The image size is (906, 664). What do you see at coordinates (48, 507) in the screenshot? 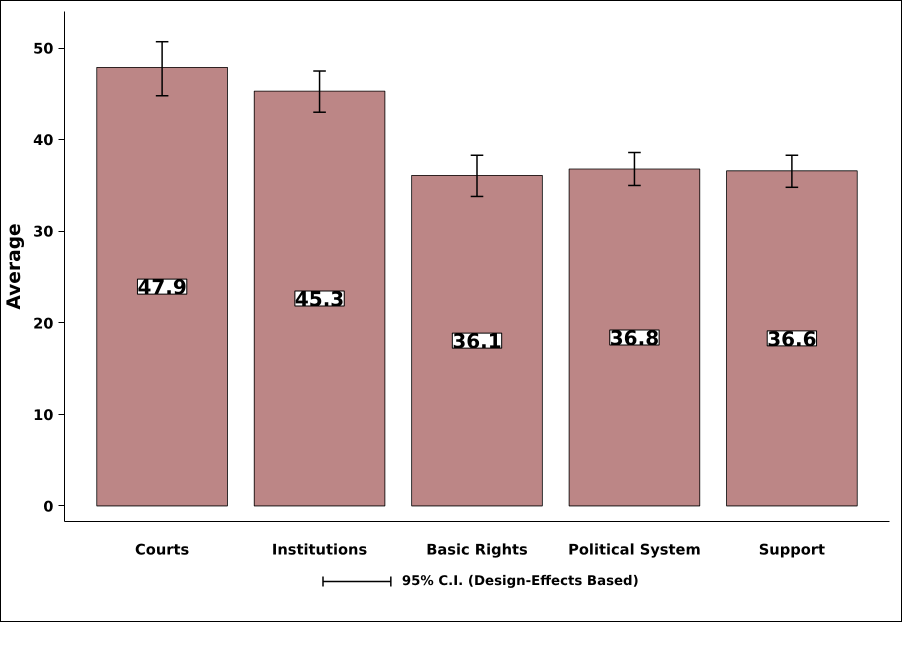
I see `y-tick-label: 0` at bounding box center [48, 507].